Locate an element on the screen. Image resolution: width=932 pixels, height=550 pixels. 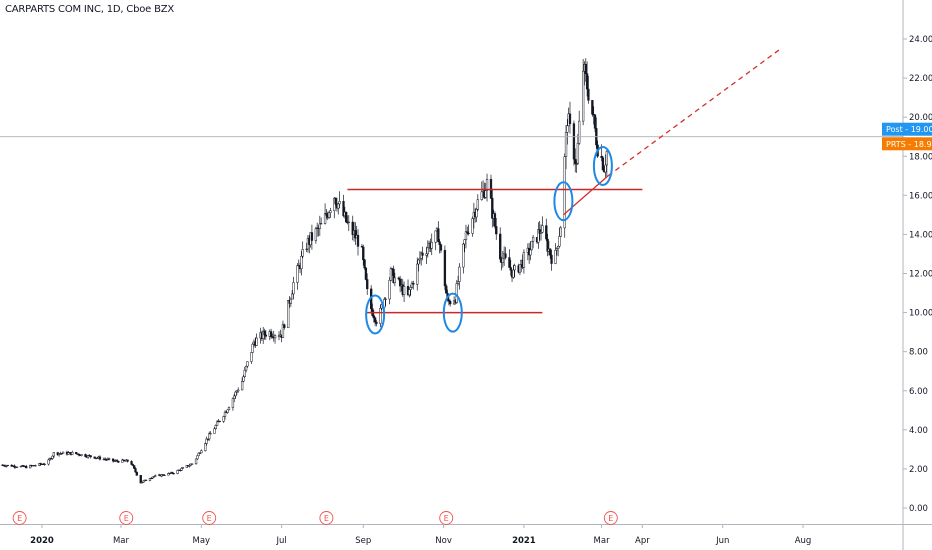
time-axis: 2020 Mar May Jul Sep Nov 2021 Mar Apr Jun Aug is located at coordinates (420, 535).